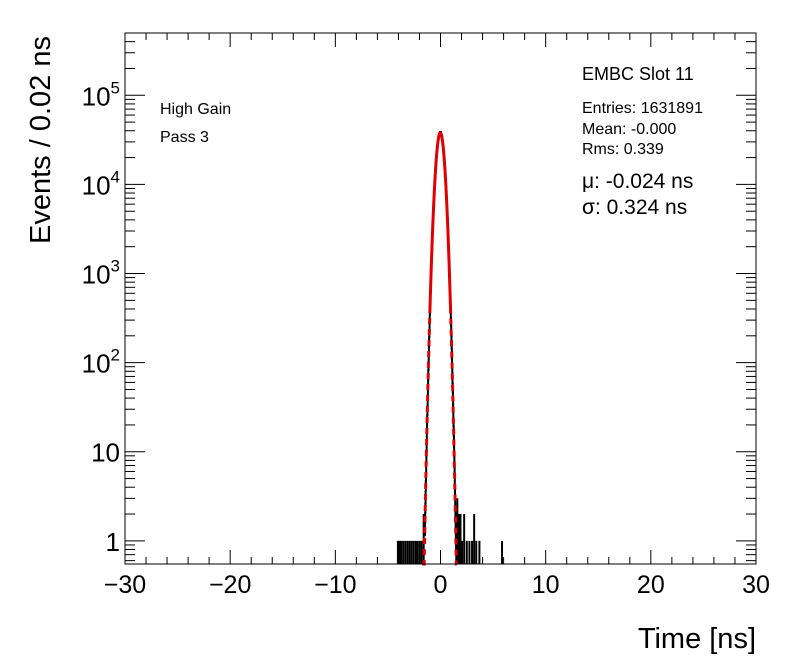 The width and height of the screenshot is (796, 672). What do you see at coordinates (453, 436) in the screenshot?
I see `fit-curve-dashed-right` at bounding box center [453, 436].